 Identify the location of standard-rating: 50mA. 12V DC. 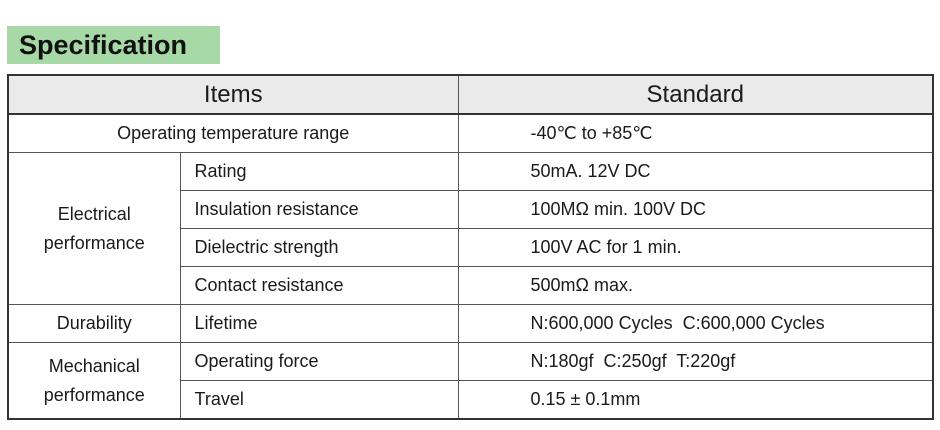
(695, 171).